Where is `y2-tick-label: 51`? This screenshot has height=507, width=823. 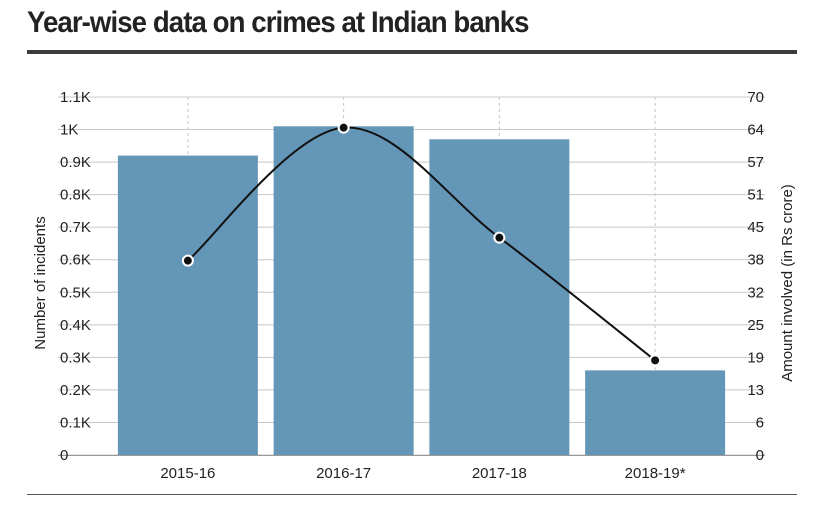
y2-tick-label: 51 is located at coordinates (755, 195).